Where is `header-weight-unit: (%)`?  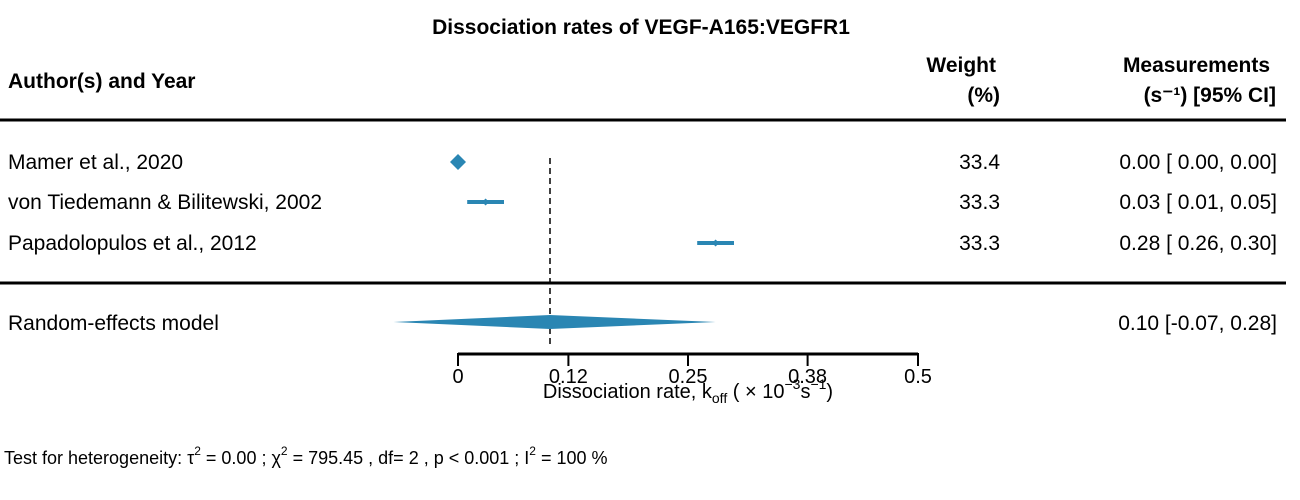 header-weight-unit: (%) is located at coordinates (983, 95).